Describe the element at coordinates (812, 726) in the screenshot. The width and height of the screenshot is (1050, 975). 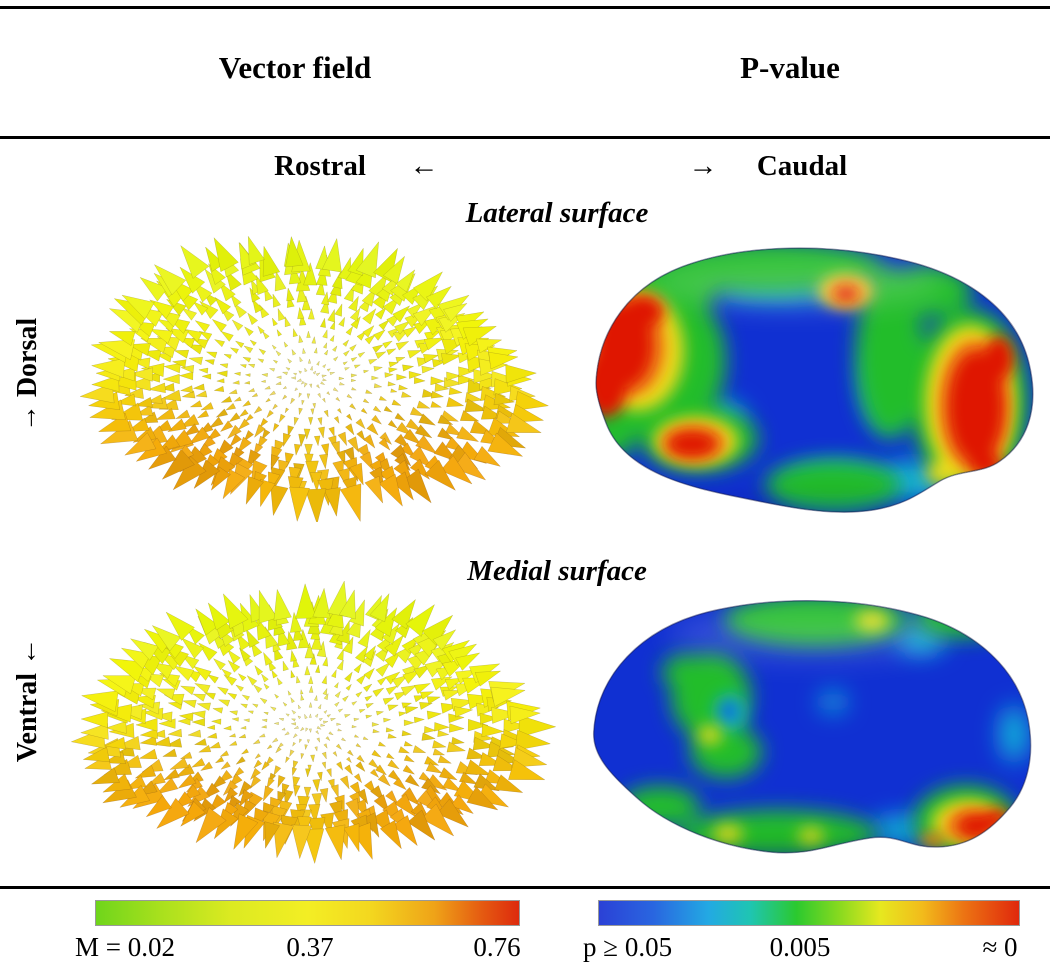
I see `p-value-map-medial-image` at that location.